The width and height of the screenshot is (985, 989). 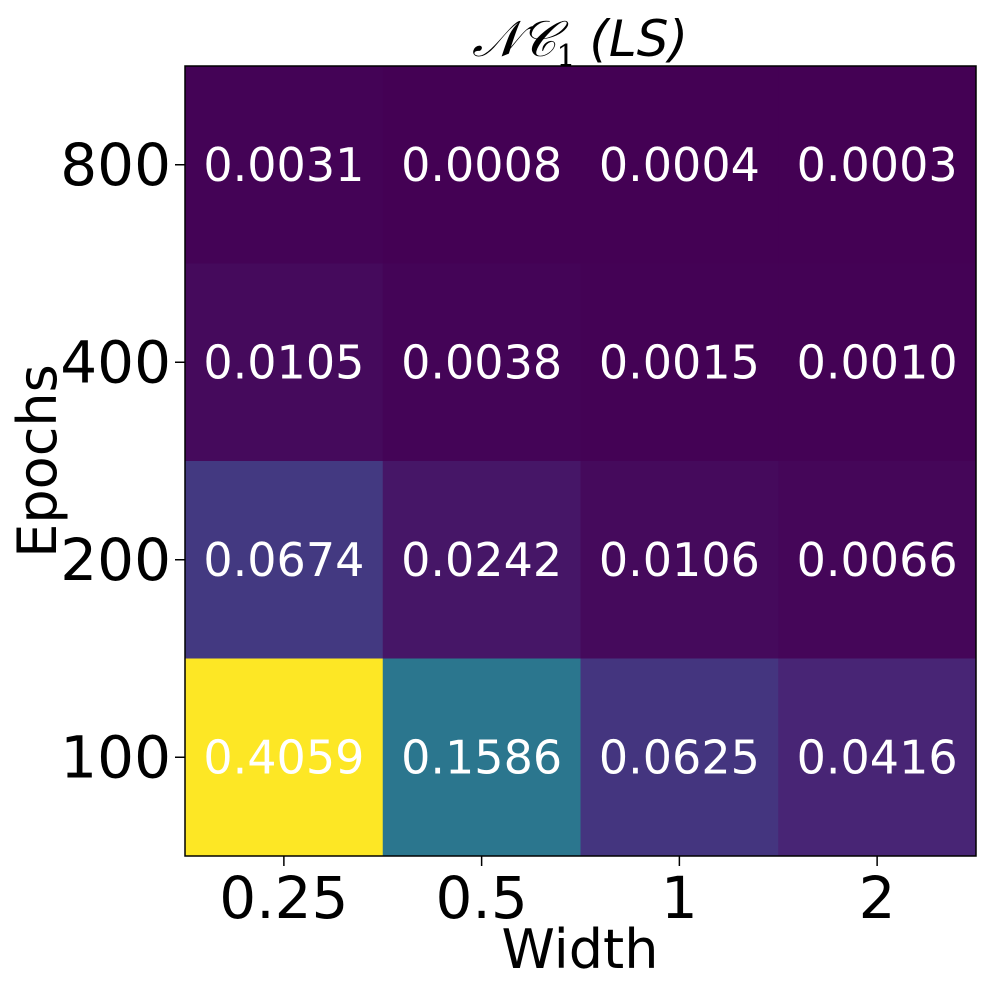 What do you see at coordinates (122, 461) in the screenshot?
I see `y-axis: 800 400 200 100` at bounding box center [122, 461].